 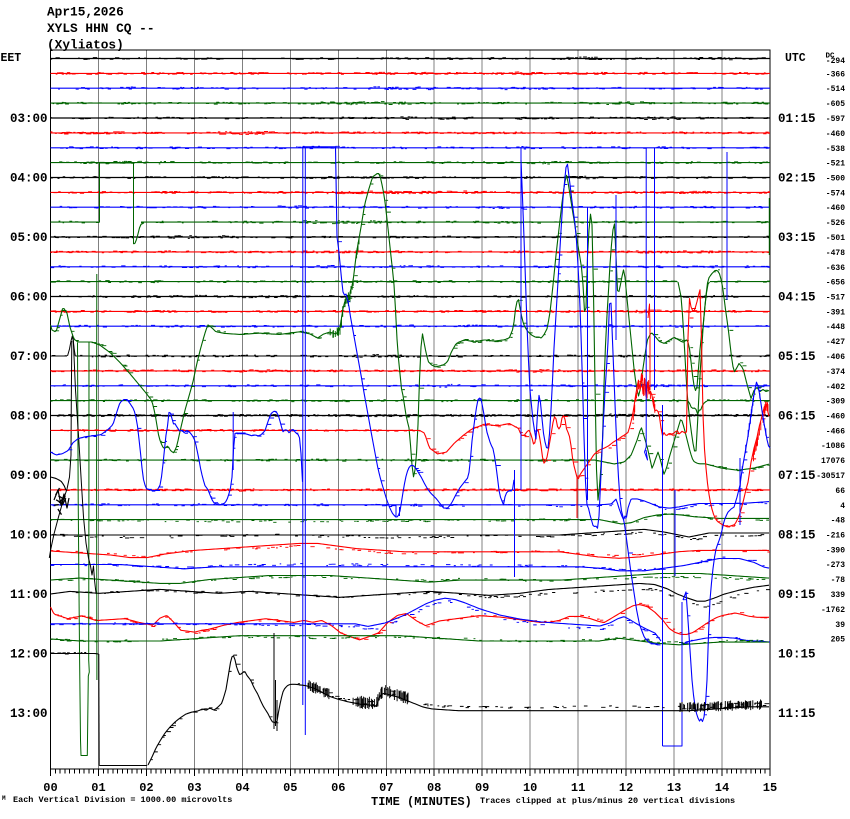 I want to click on svg-text: -466, so click(x=835, y=431).